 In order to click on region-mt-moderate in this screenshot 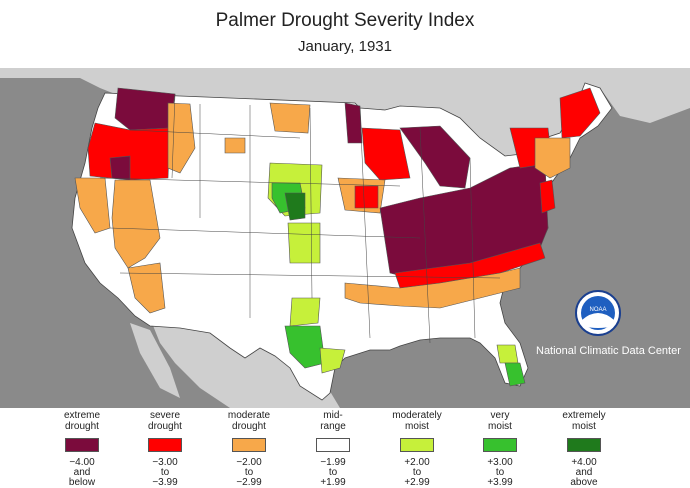, I will do `click(235, 145)`.